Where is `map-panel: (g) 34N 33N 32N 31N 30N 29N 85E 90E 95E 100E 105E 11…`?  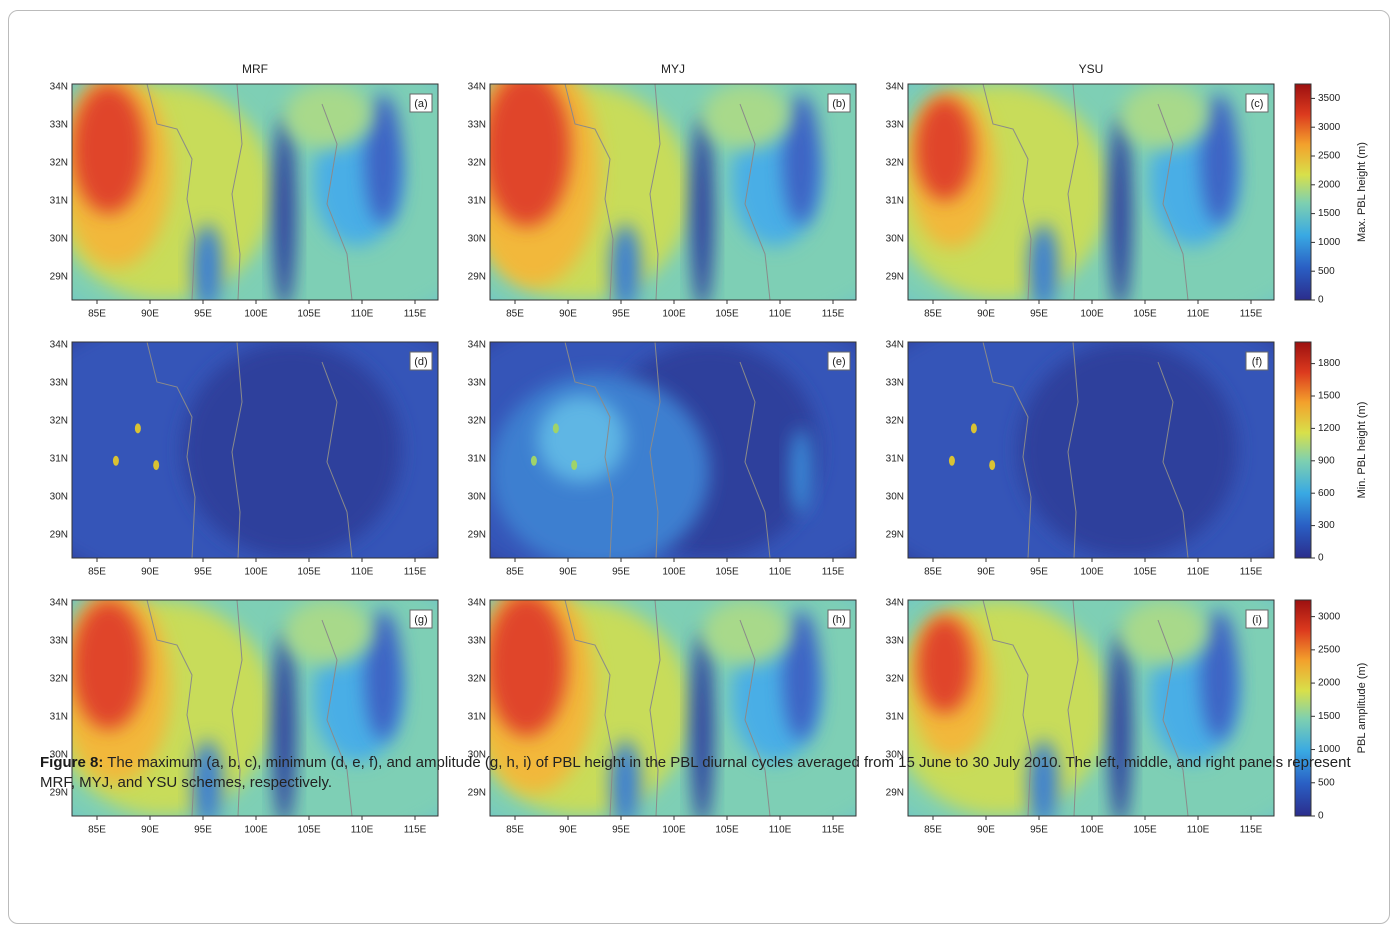
map-panel: (g) 34N 33N 32N 31N 30N 29N 85E 90E 95E 100E 105E 11… is located at coordinates (244, 717).